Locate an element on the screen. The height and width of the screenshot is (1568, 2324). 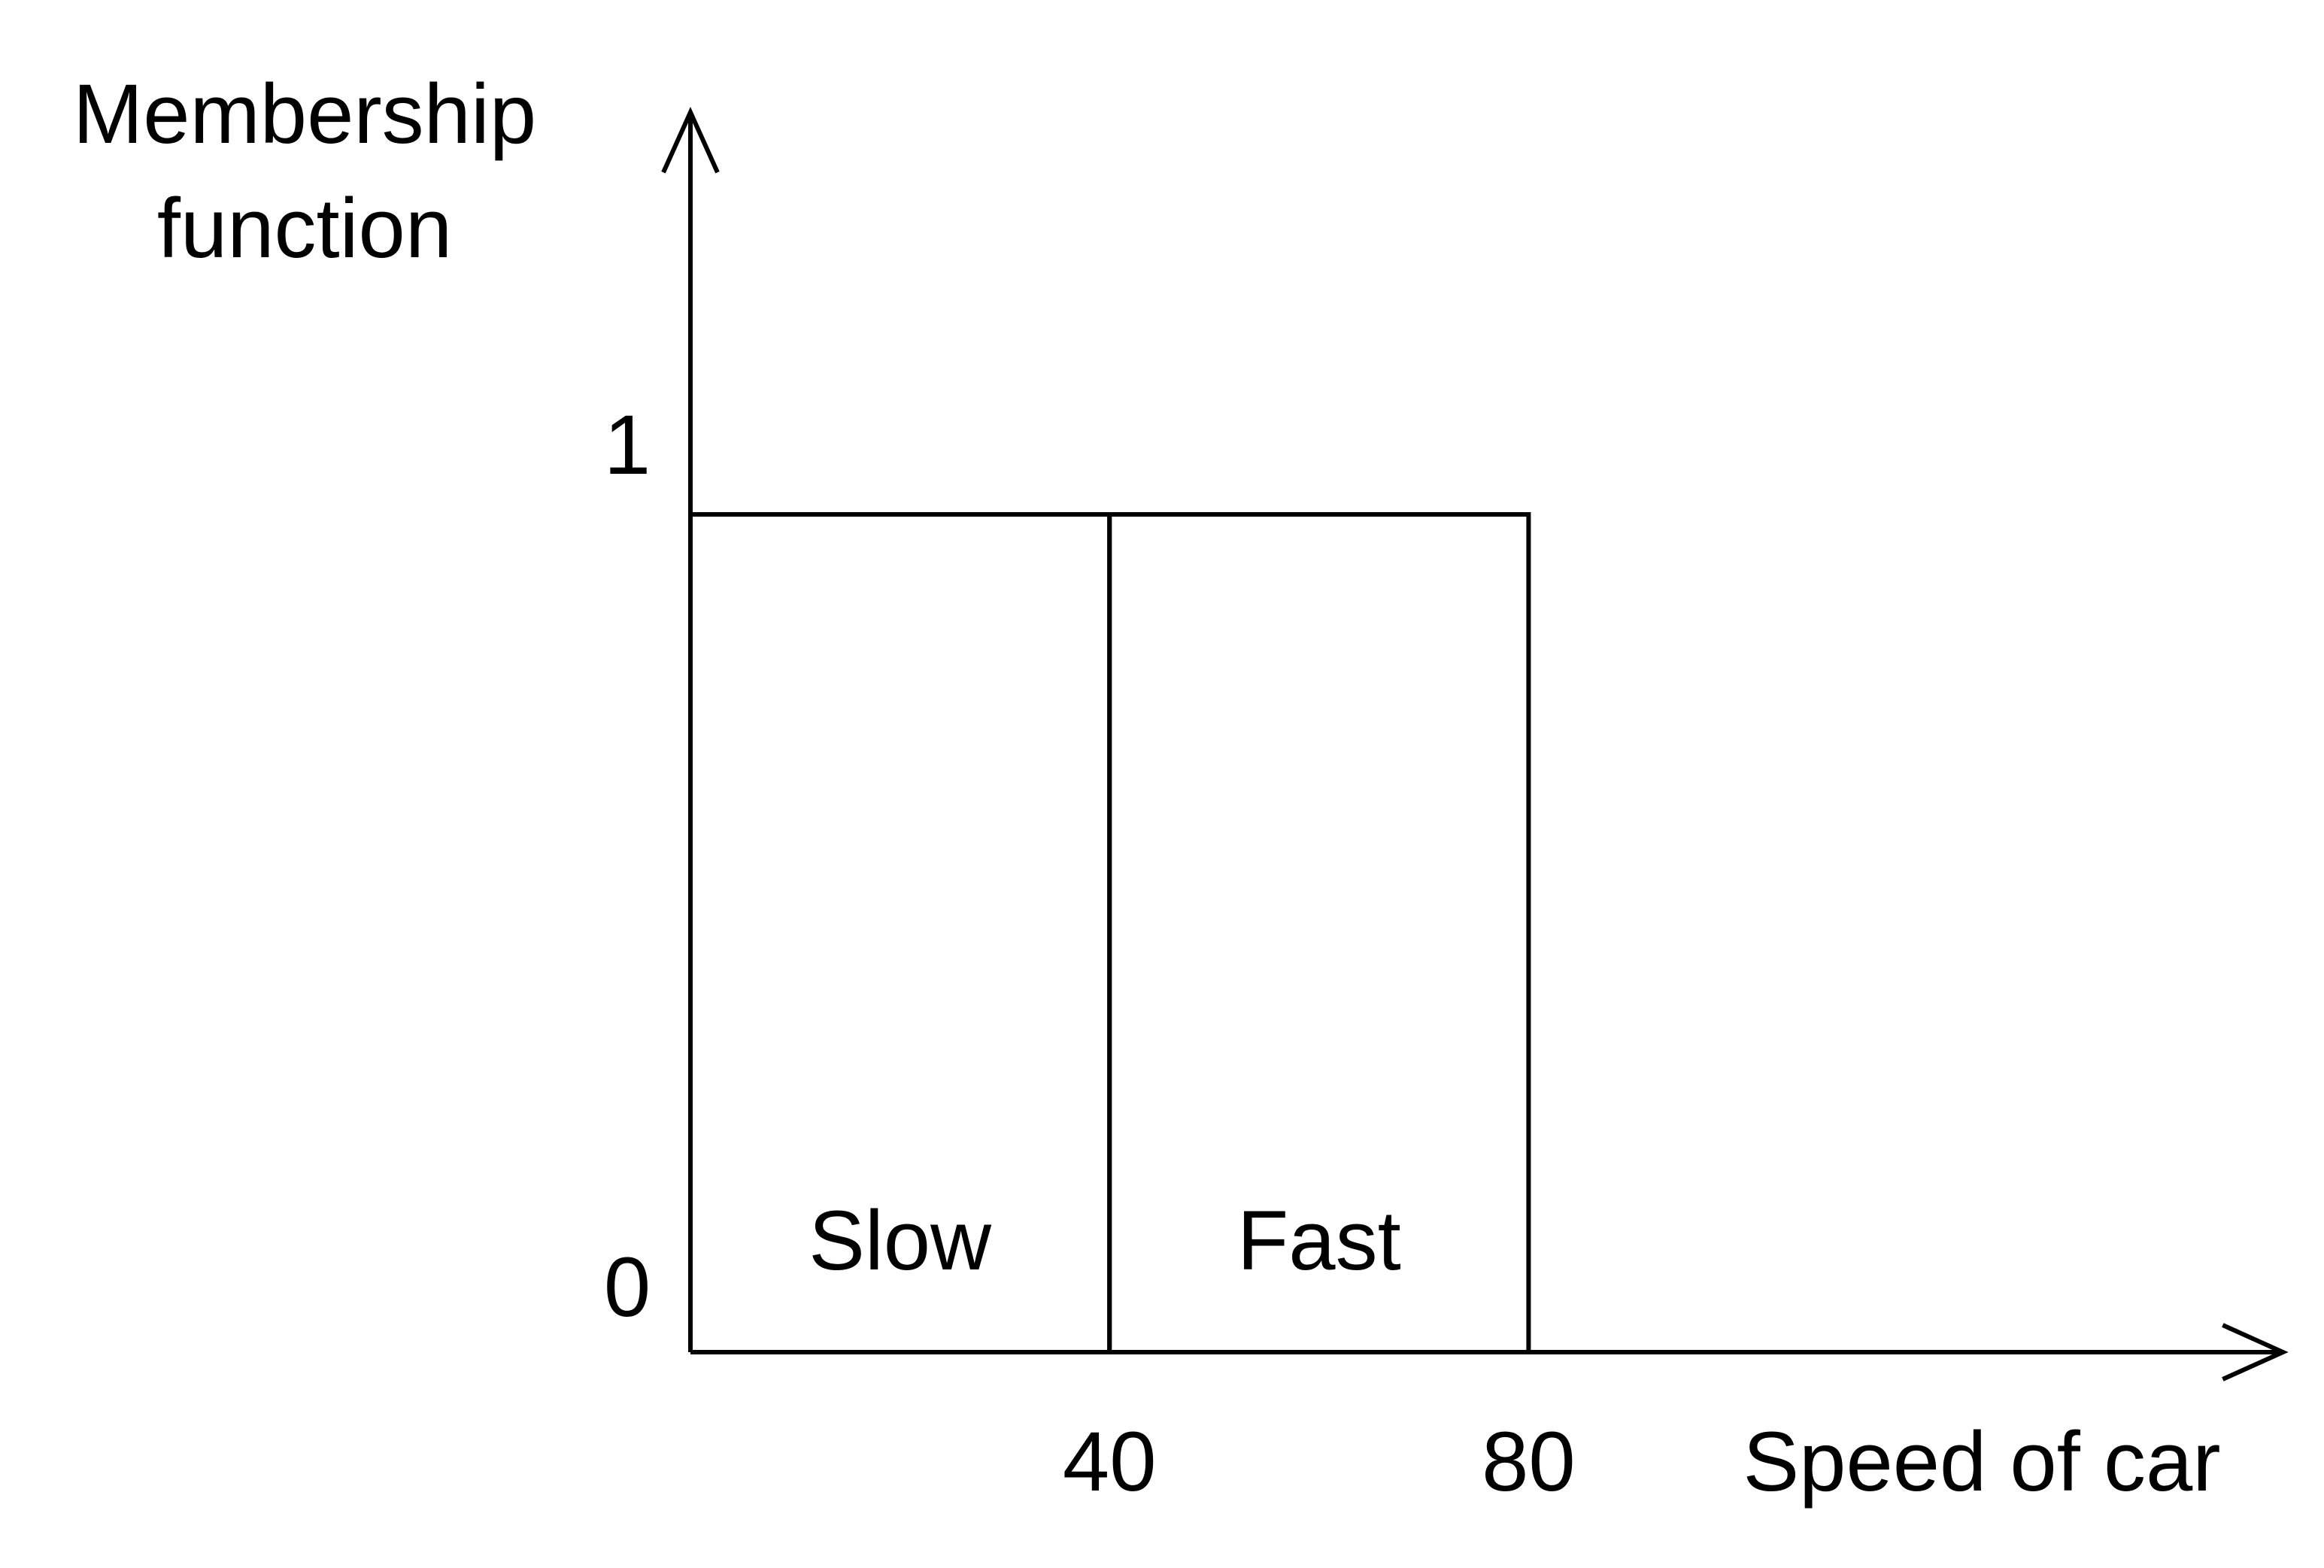
region-label-fast: Fast is located at coordinates (1319, 1240).